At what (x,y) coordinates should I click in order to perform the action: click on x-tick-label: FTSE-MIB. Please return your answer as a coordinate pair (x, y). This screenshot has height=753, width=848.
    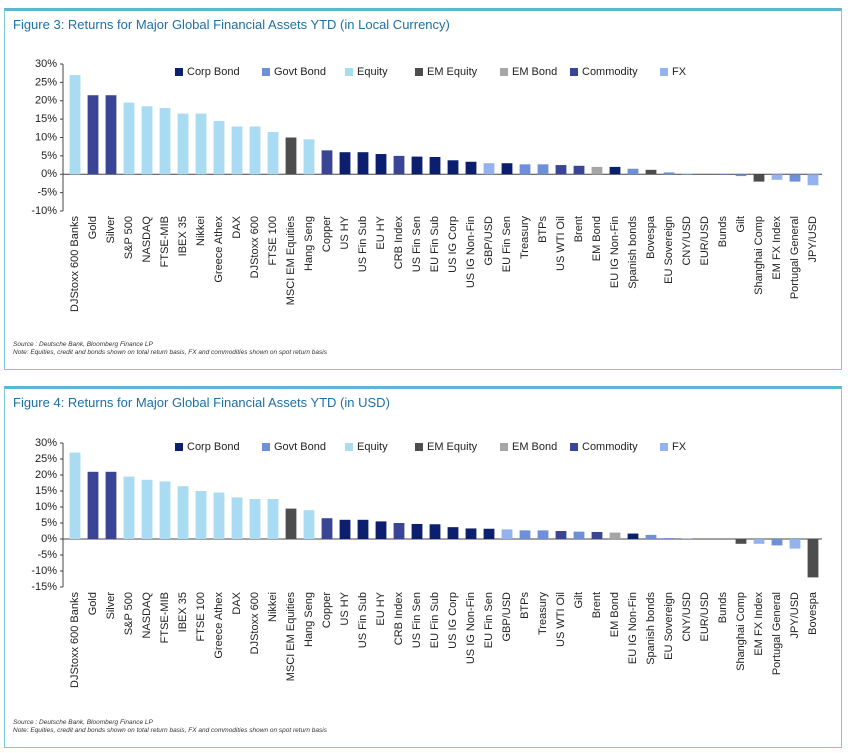
    Looking at the image, I should click on (165, 617).